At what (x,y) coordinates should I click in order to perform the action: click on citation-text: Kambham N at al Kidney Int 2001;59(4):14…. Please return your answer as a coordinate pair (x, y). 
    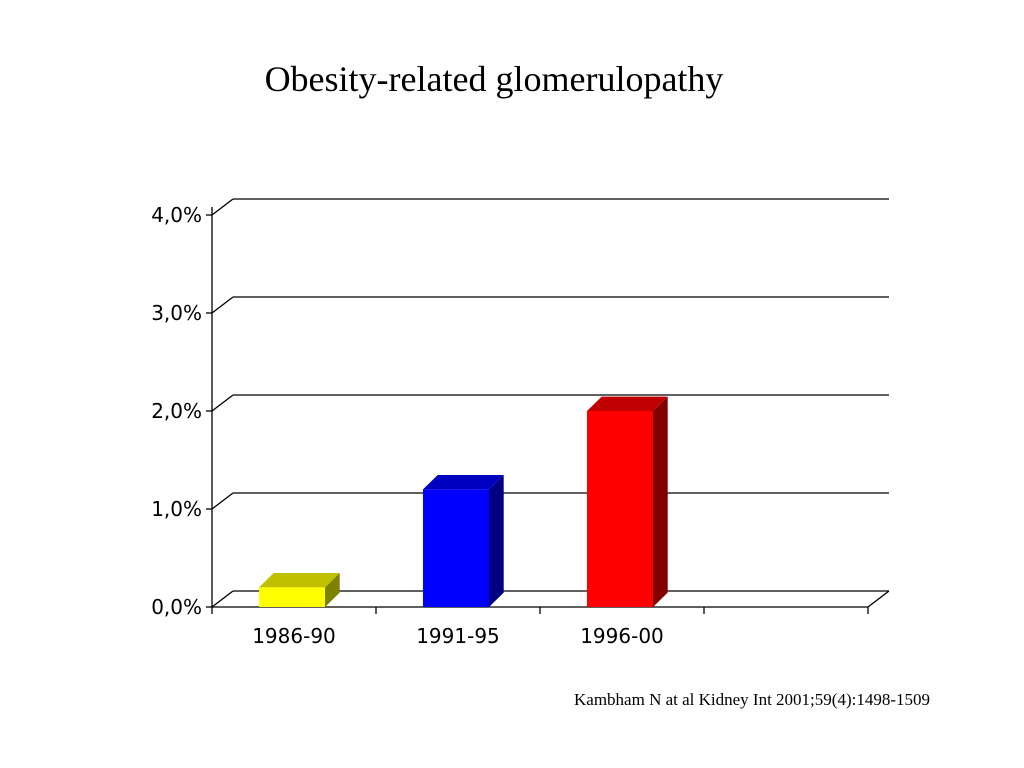
    Looking at the image, I should click on (752, 699).